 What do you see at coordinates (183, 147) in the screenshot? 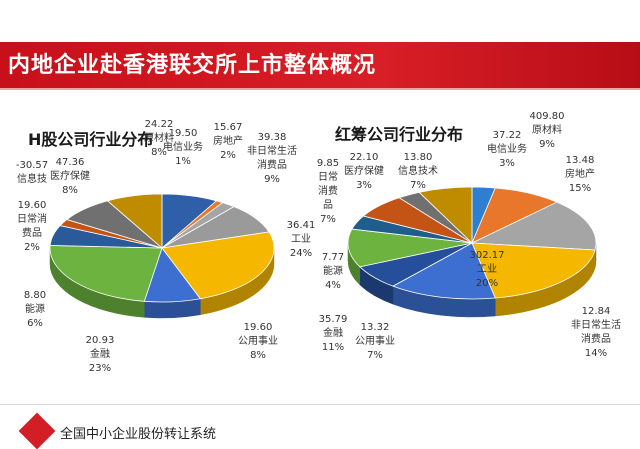
I see `h-label-telecom: 19.50 电信业务 1%` at bounding box center [183, 147].